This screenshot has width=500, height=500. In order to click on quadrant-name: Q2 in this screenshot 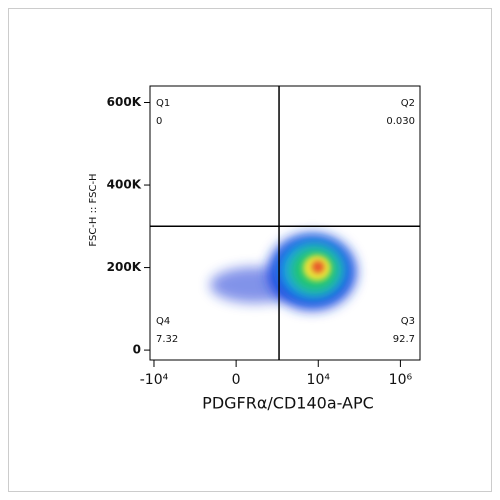, I will do `click(408, 103)`.